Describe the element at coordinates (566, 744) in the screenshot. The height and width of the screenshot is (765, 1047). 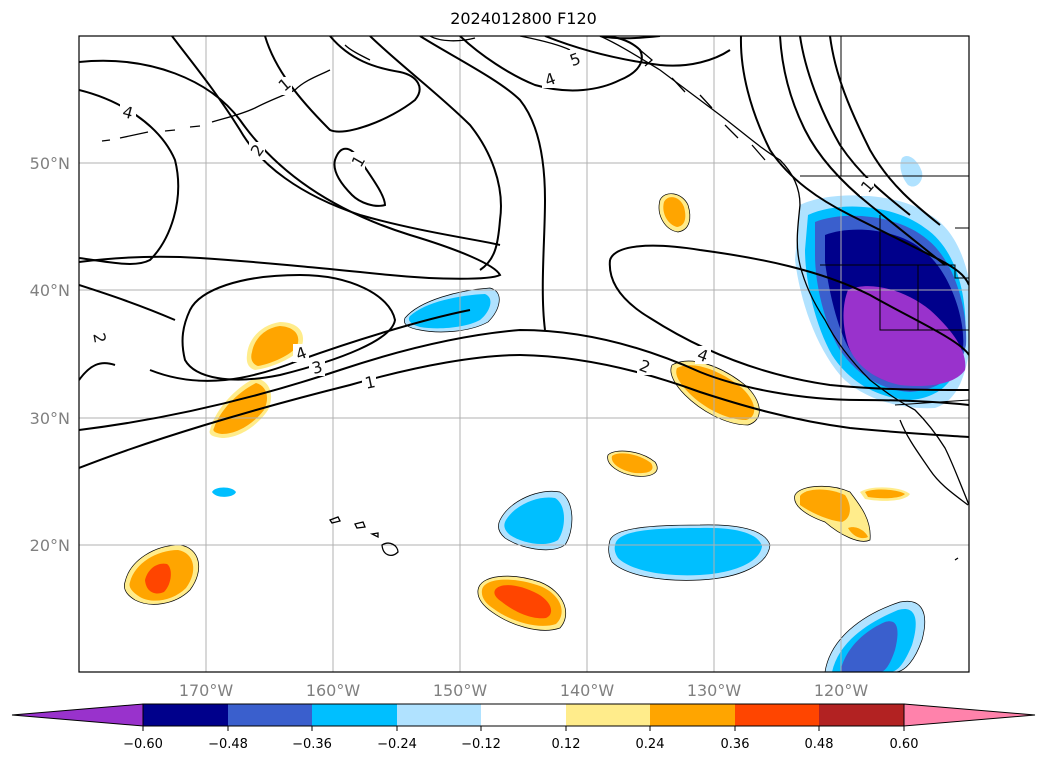
I see `colorbar-tick-label: 0.12` at that location.